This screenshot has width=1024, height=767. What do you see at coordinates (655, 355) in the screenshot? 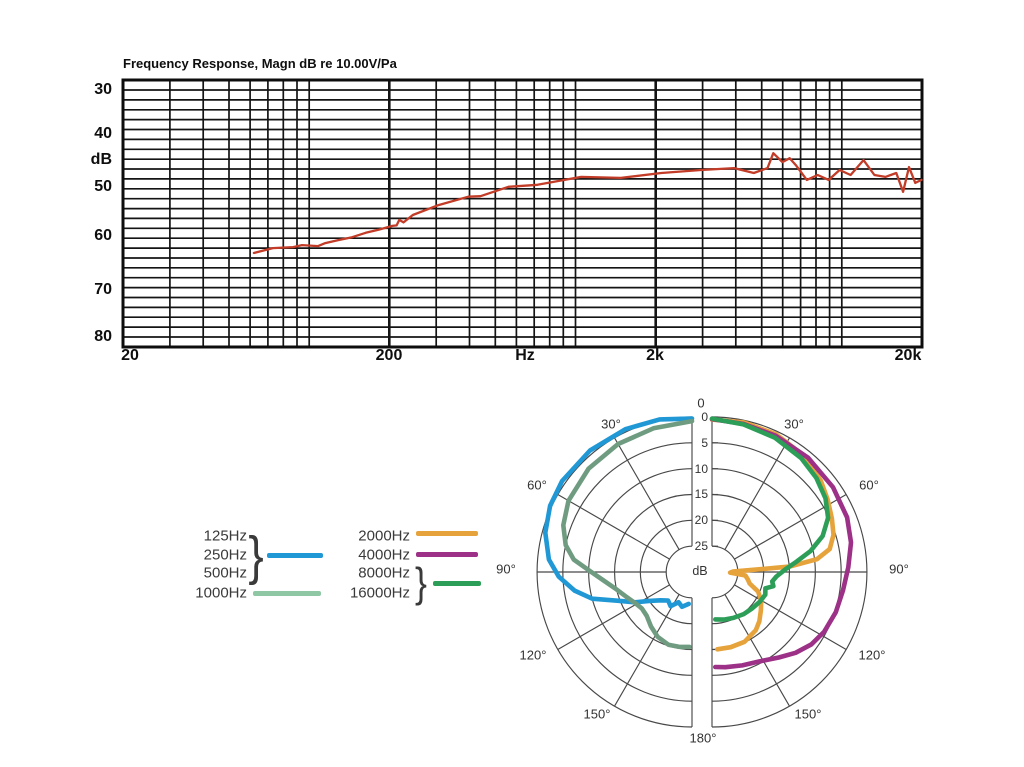
I see `fr-xtick-2k: 2k` at bounding box center [655, 355].